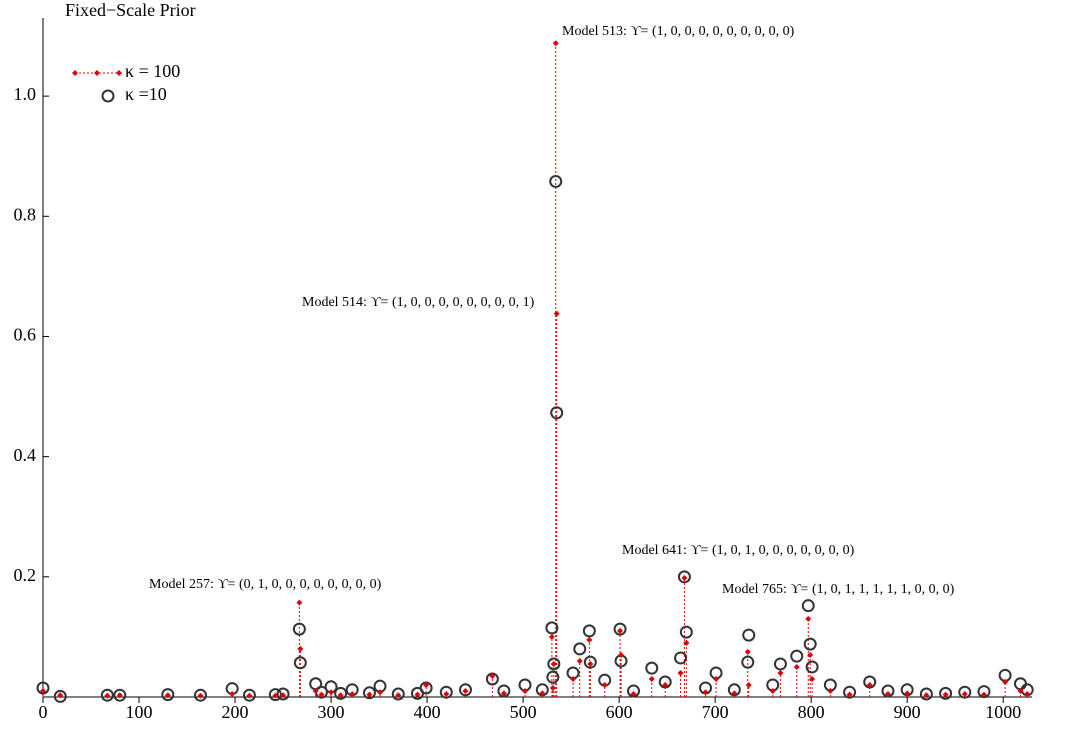  What do you see at coordinates (25, 94) in the screenshot?
I see `y-tick-label: 1.0` at bounding box center [25, 94].